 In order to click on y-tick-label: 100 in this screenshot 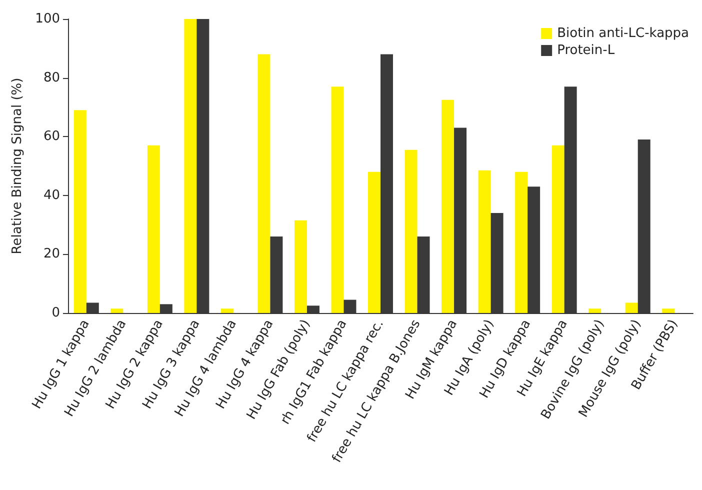, I will do `click(47, 19)`.